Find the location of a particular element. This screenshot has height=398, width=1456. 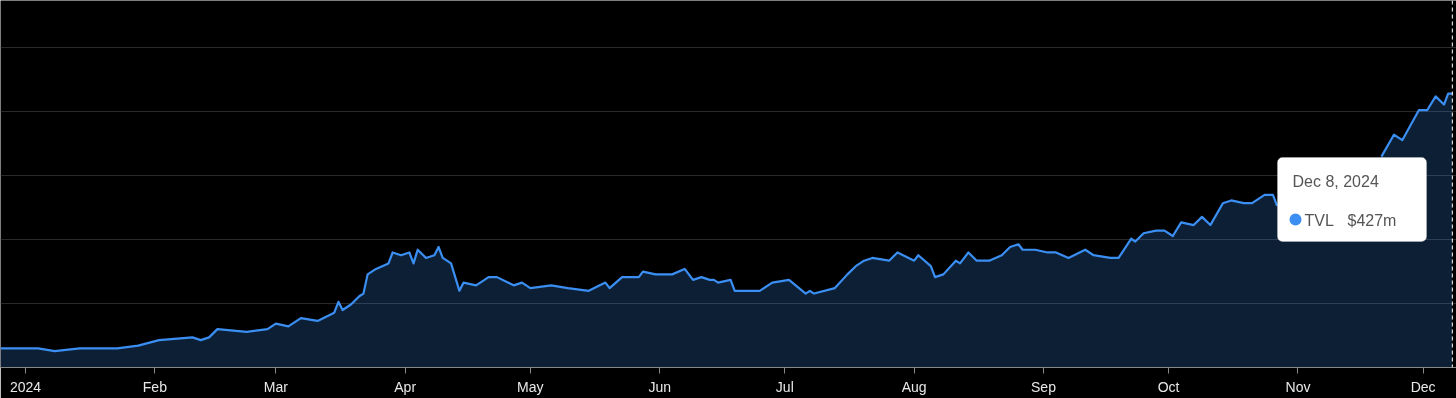

x-tick-label: Oct is located at coordinates (1168, 386).